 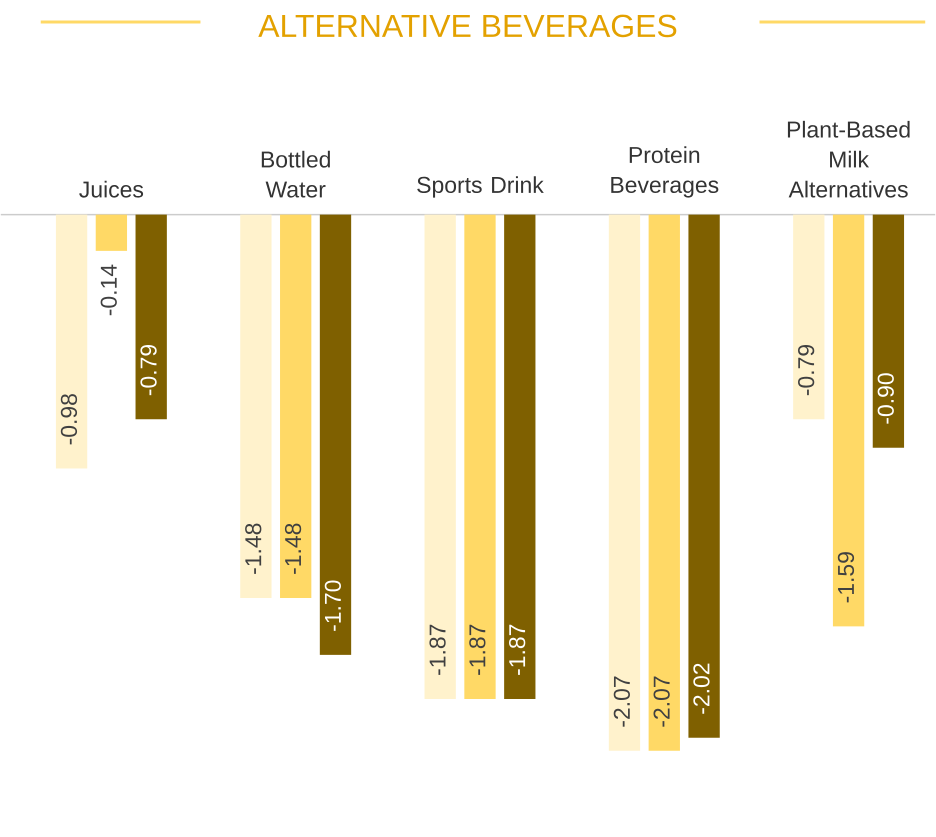 I want to click on x-tick-label: Juices, so click(x=111, y=189).